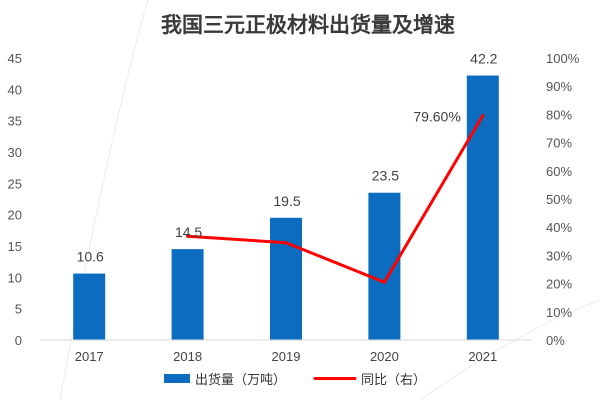 The height and width of the screenshot is (400, 600). What do you see at coordinates (559, 199) in the screenshot?
I see `right-axis-tick-label: 50%` at bounding box center [559, 199].